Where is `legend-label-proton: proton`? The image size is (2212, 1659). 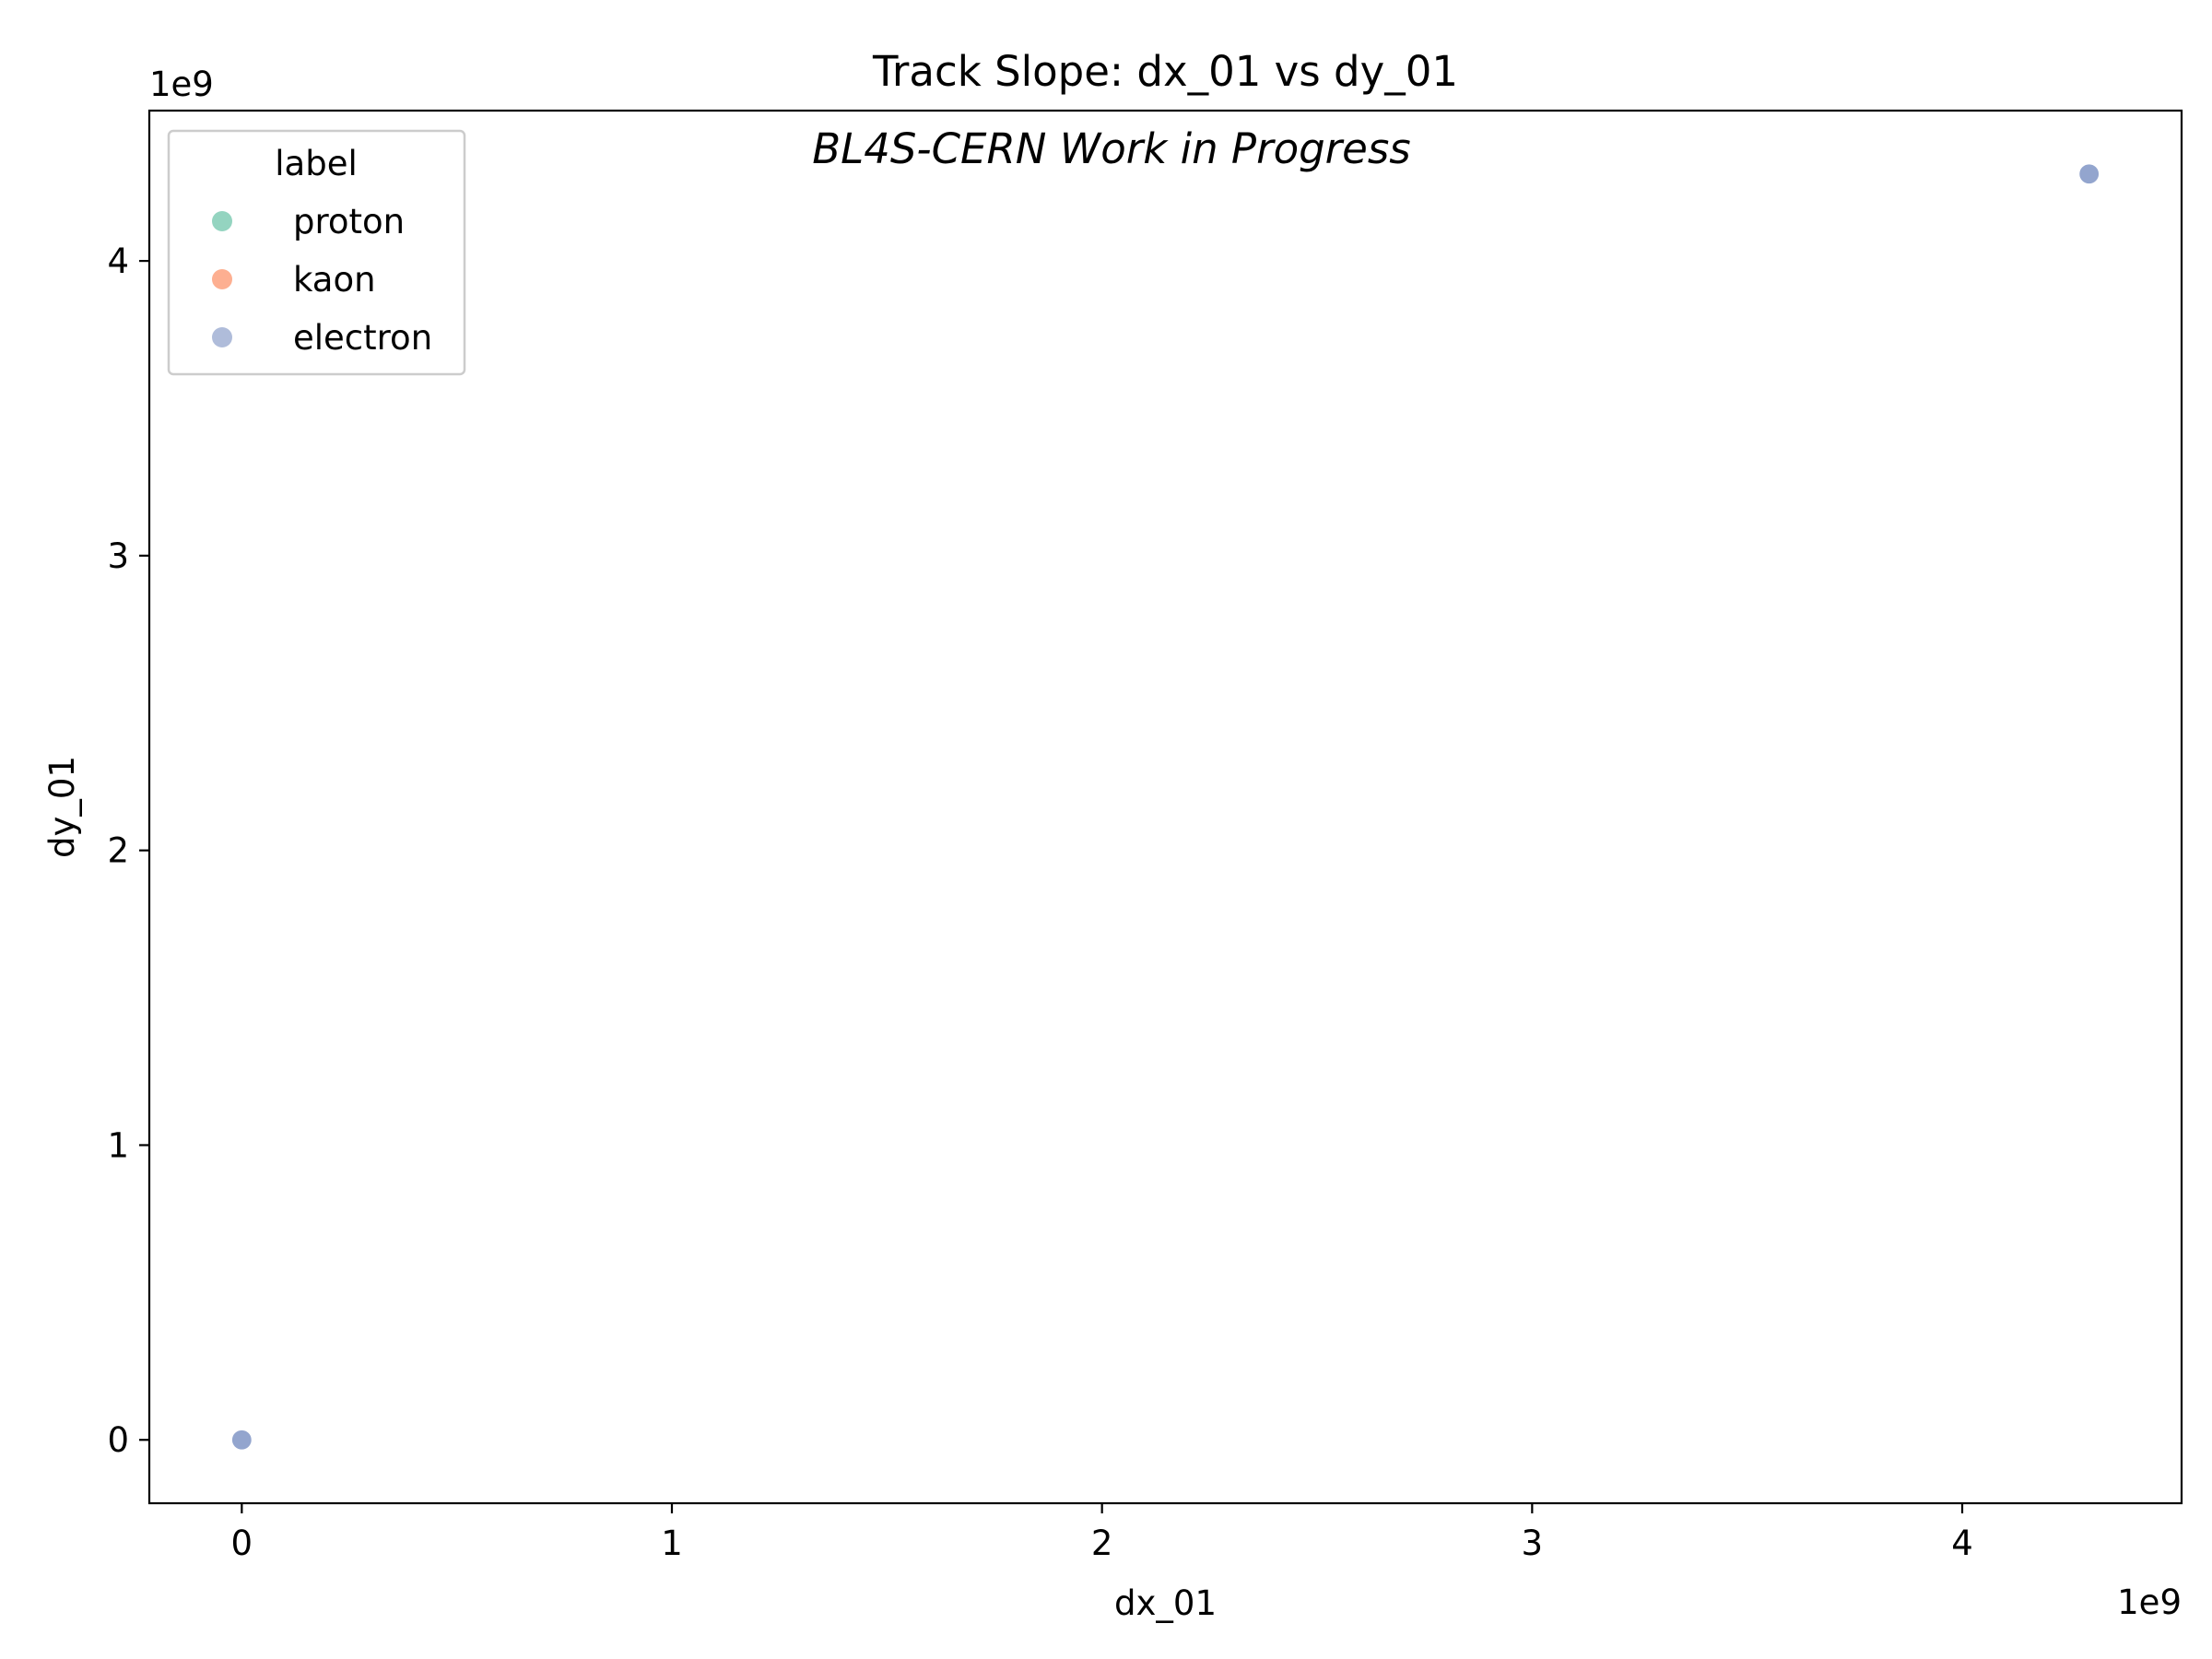
legend-label-proton: proton is located at coordinates (349, 221).